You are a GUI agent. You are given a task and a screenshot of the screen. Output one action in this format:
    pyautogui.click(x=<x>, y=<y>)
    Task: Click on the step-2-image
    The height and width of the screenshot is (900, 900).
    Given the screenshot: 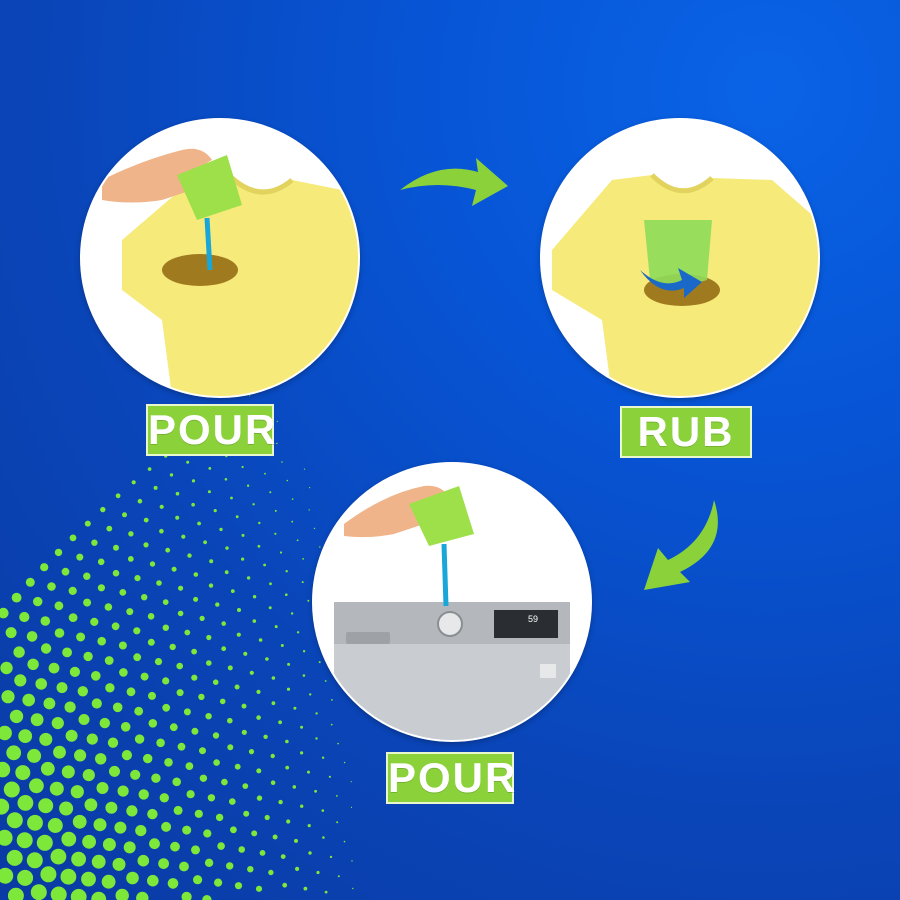 What is the action you would take?
    pyautogui.click(x=680, y=258)
    